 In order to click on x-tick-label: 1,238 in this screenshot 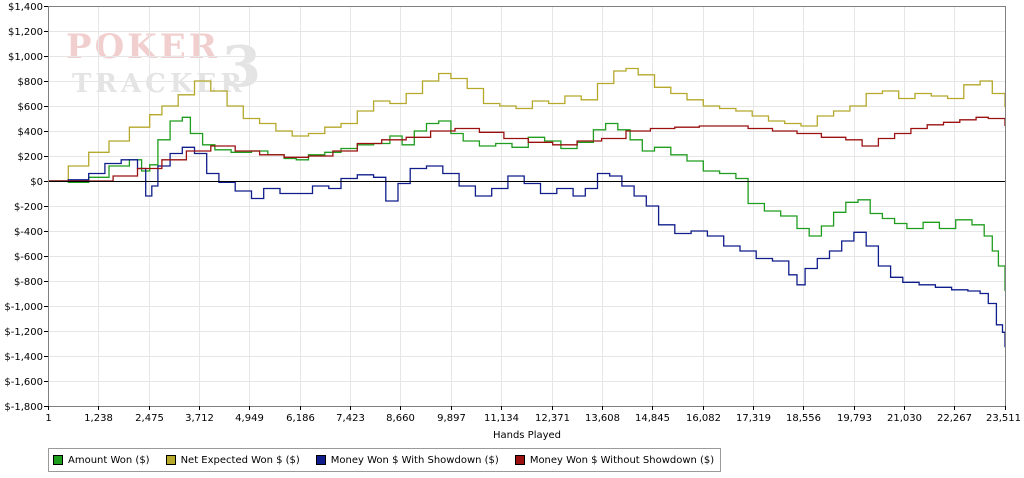, I will do `click(98, 418)`.